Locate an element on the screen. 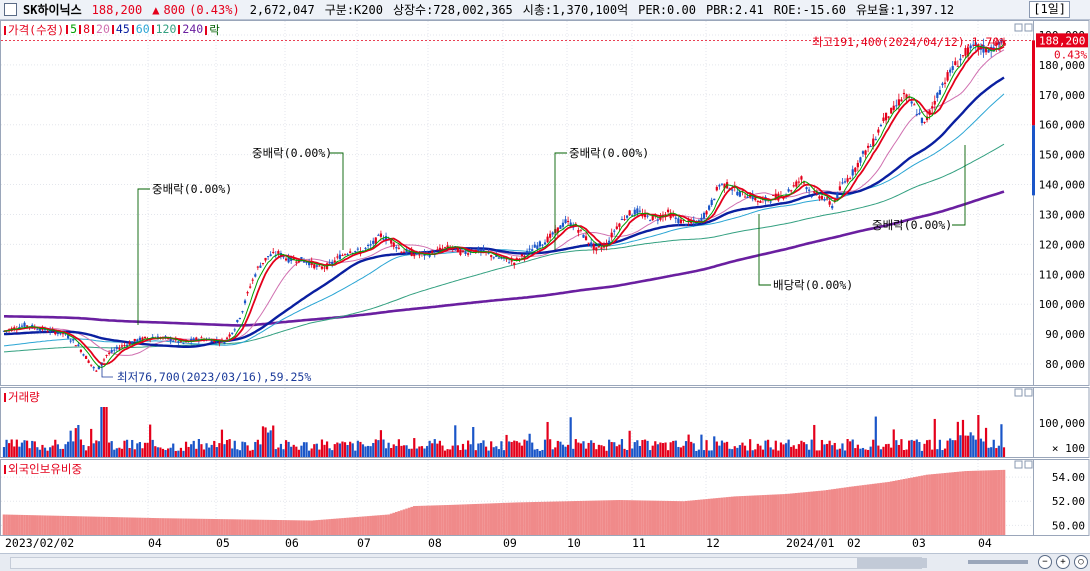 The height and width of the screenshot is (571, 1090). volume-panel-title: 거래량 is located at coordinates (22, 397).